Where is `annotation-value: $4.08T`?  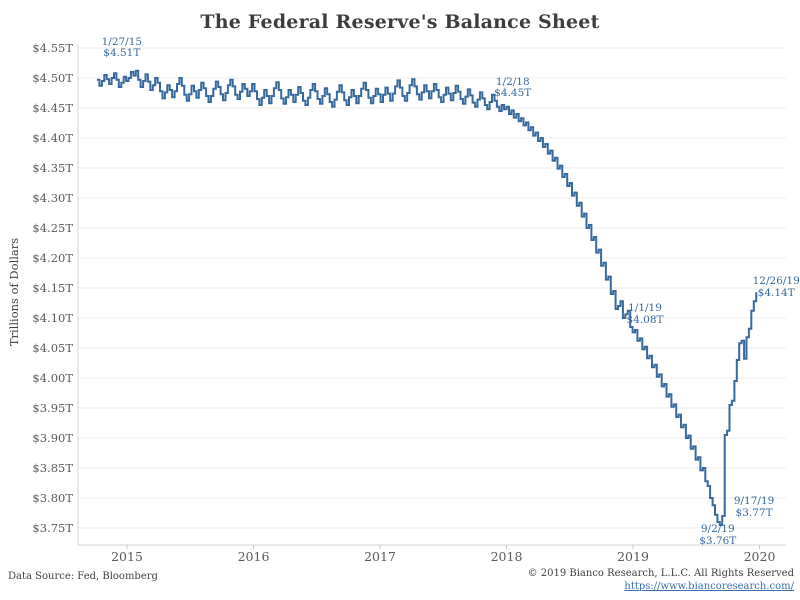 annotation-value: $4.08T is located at coordinates (645, 319).